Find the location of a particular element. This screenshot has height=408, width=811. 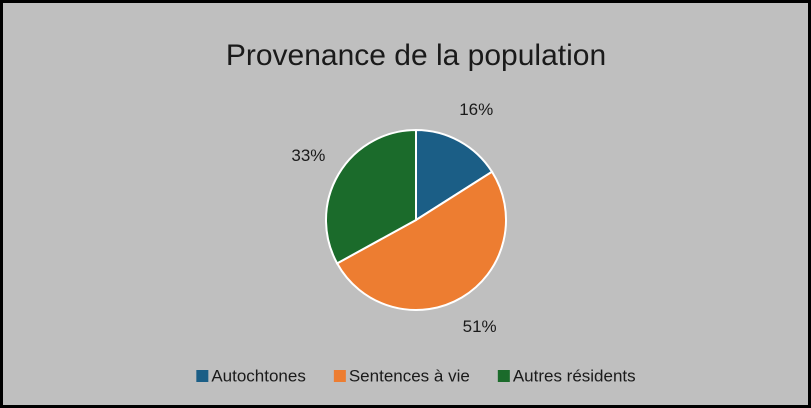

data-label: 51% is located at coordinates (480, 326).